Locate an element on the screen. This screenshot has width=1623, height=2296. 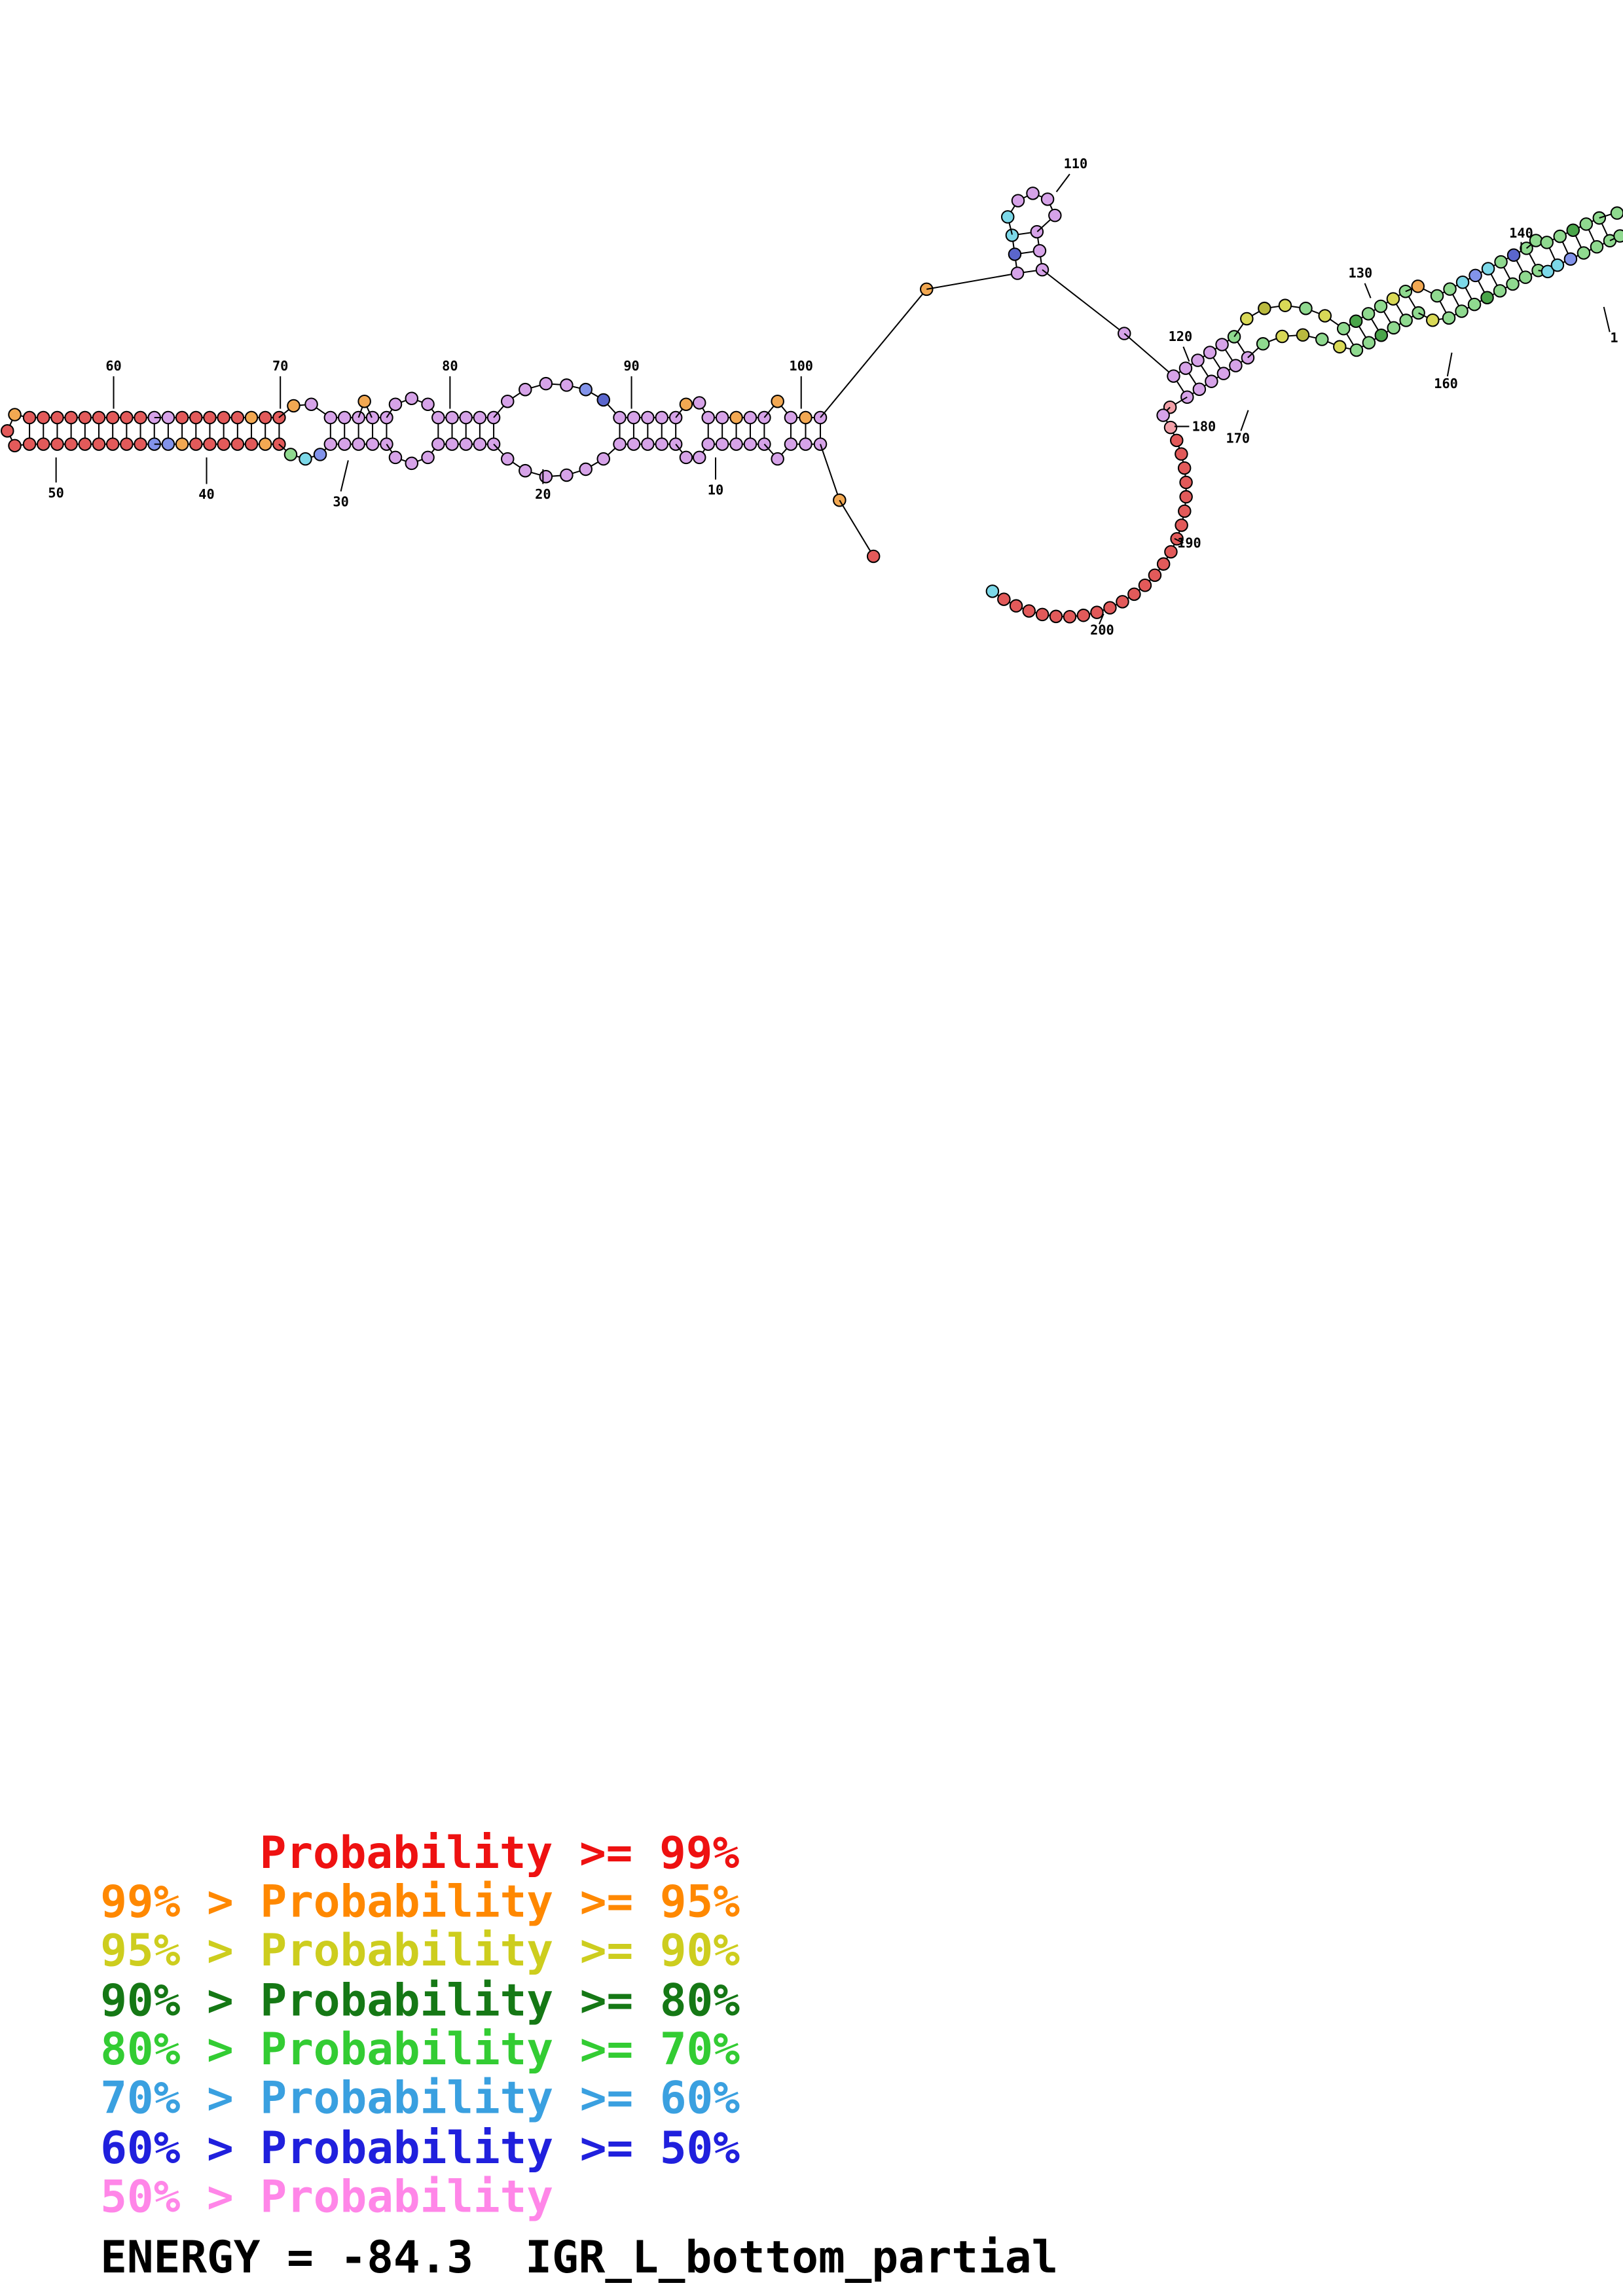
molecule-name: IGR_L_bottom_partial is located at coordinates (791, 2257).